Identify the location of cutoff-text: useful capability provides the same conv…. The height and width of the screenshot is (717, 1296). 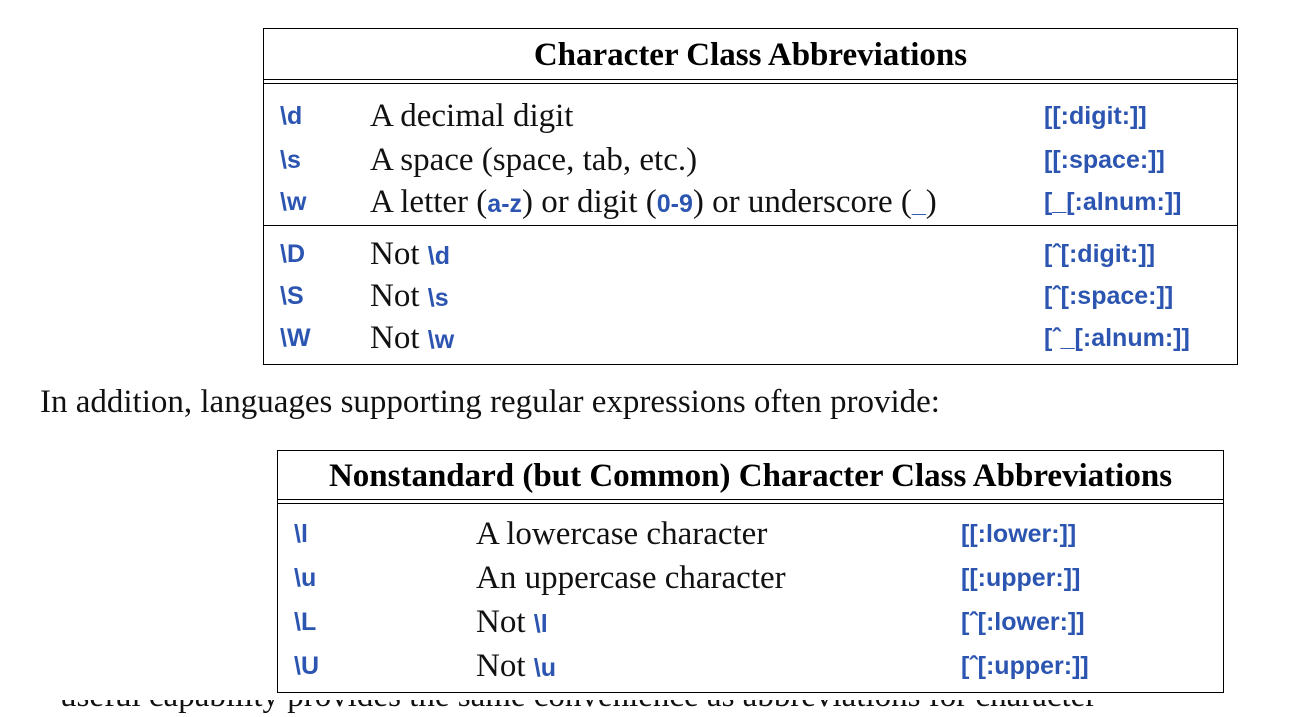
(578, 707).